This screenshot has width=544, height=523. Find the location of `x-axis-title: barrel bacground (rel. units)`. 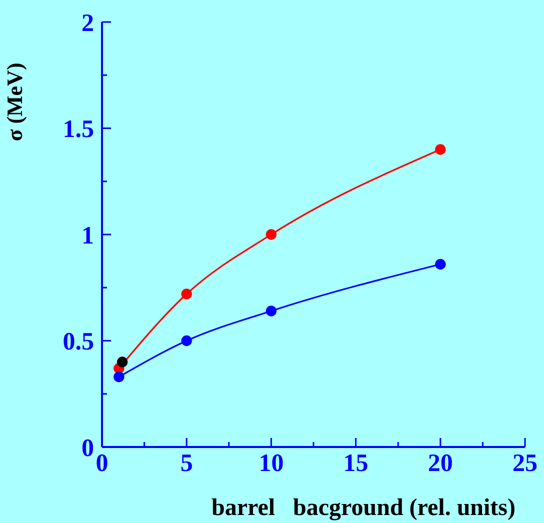

x-axis-title: barrel bacground (rel. units) is located at coordinates (363, 508).